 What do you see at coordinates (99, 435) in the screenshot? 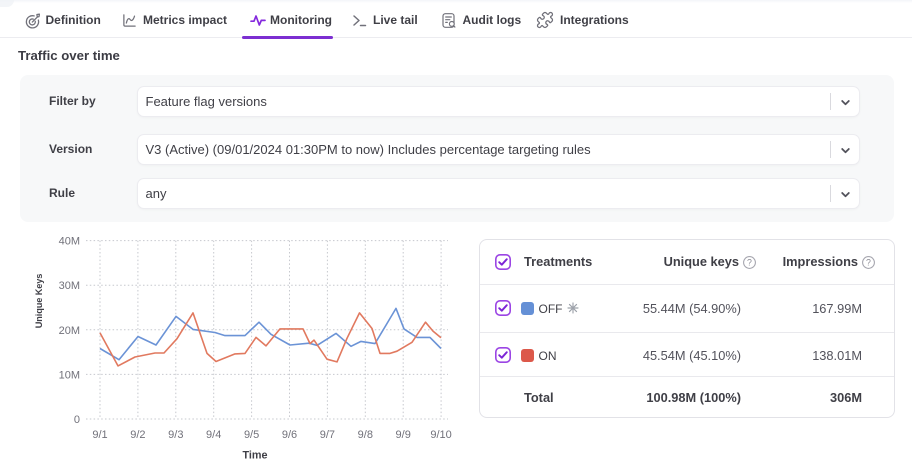
I see `svg-text: 9/1` at bounding box center [99, 435].